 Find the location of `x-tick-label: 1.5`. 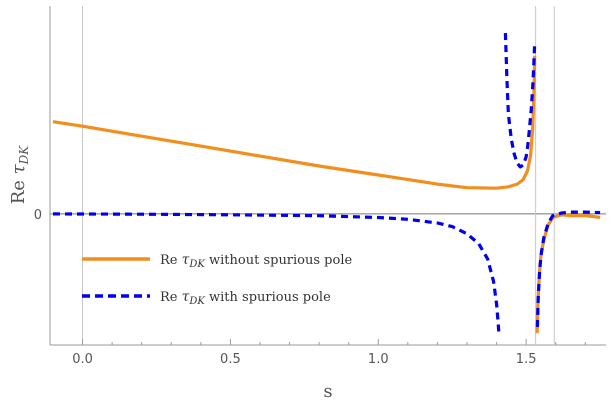

x-tick-label: 1.5 is located at coordinates (526, 359).